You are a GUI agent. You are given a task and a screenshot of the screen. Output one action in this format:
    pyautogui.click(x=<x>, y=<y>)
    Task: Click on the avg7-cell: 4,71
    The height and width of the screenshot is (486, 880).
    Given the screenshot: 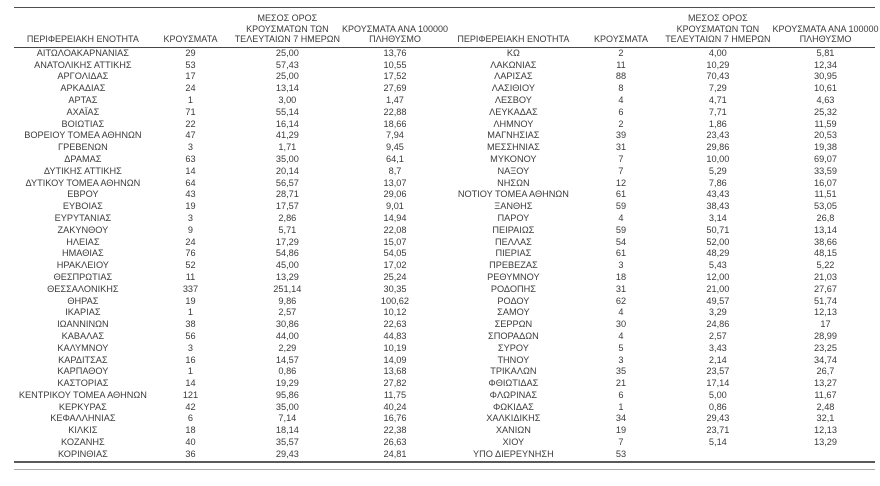 What is the action you would take?
    pyautogui.click(x=717, y=99)
    